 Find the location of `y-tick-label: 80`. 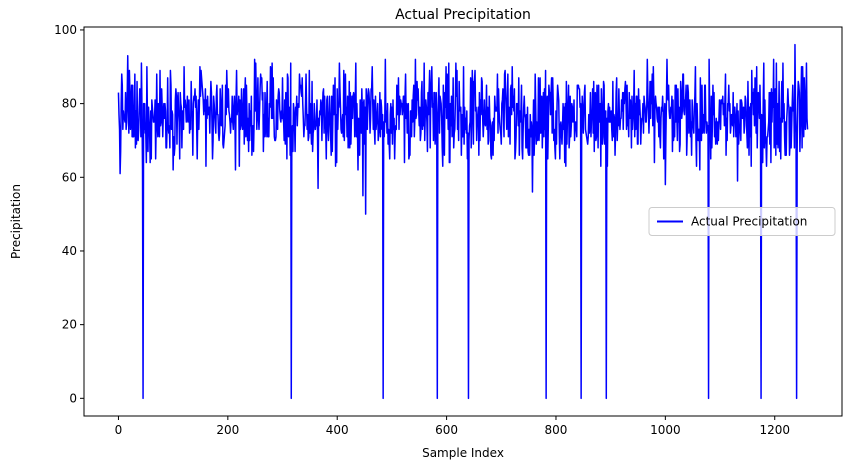

y-tick-label: 80 is located at coordinates (69, 104).